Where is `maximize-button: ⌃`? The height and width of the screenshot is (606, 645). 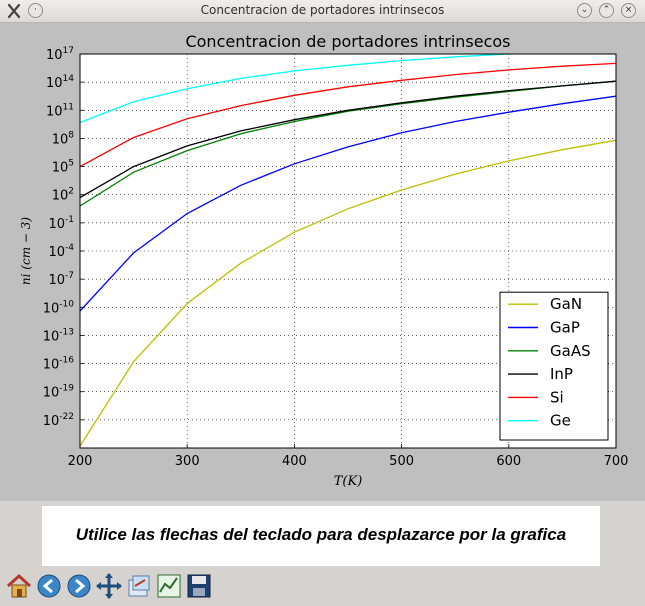 maximize-button: ⌃ is located at coordinates (606, 10).